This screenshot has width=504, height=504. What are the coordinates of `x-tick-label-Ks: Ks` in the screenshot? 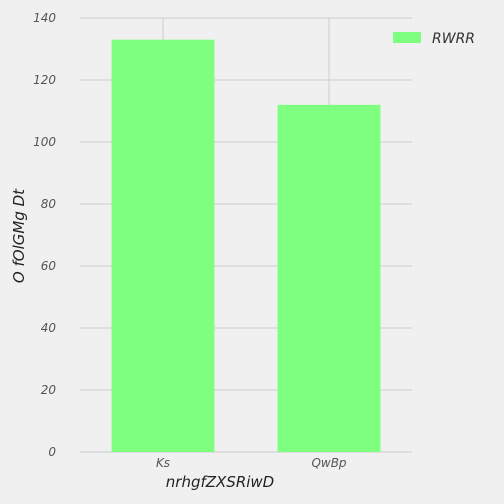 It's located at (163, 463).